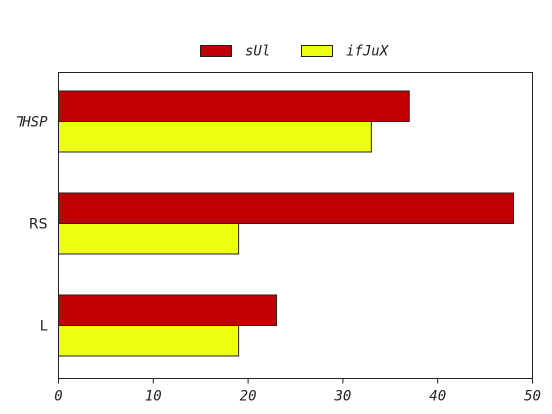 The height and width of the screenshot is (414, 552). I want to click on y-tick-label: L, so click(44, 327).